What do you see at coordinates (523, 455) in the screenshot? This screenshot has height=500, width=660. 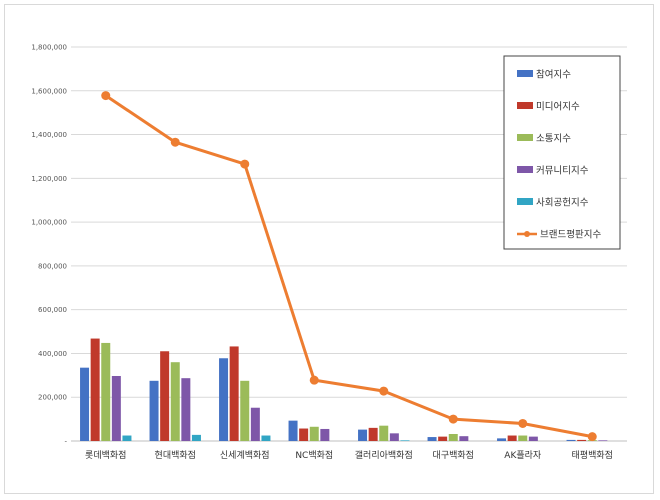 I see `x-category-label: AK플라자` at bounding box center [523, 455].